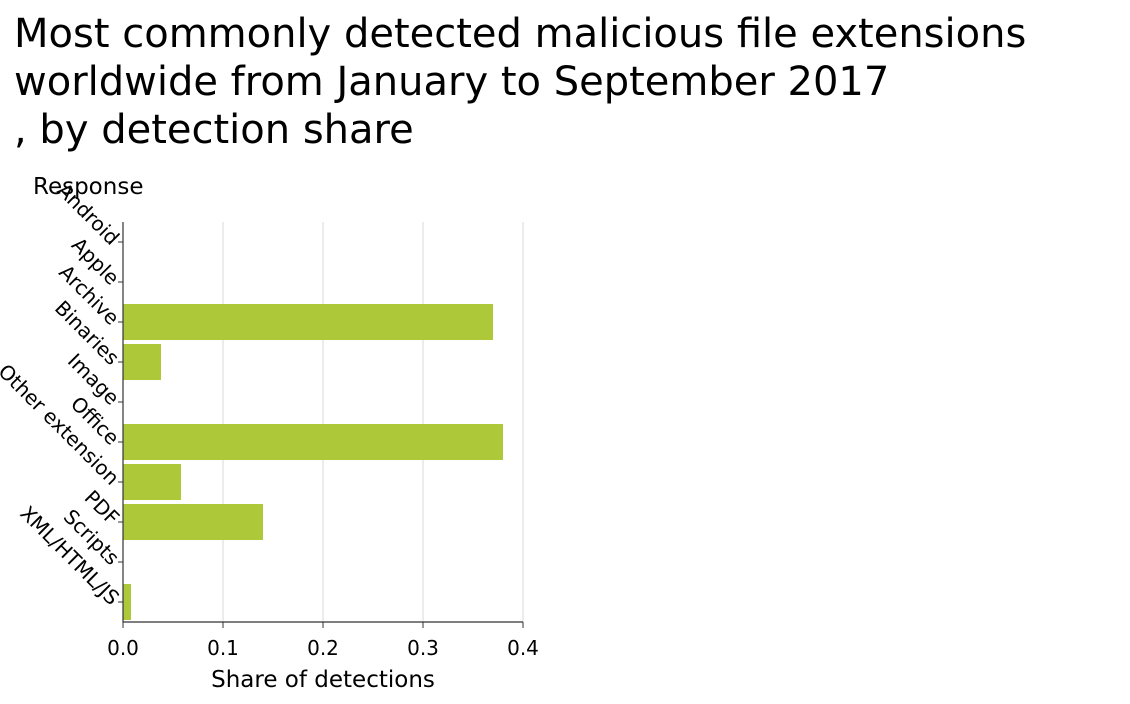  What do you see at coordinates (451, 82) in the screenshot?
I see `chart-title-line-2: worldwide from January to September 2017` at bounding box center [451, 82].